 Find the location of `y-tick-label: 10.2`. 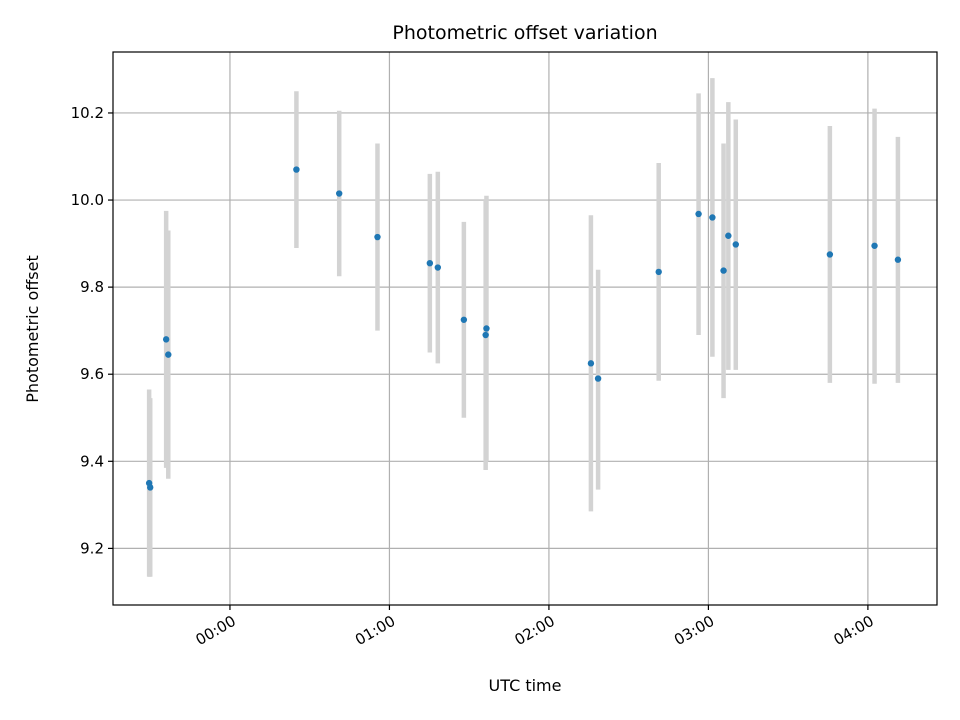

y-tick-label: 10.2 is located at coordinates (87, 113).